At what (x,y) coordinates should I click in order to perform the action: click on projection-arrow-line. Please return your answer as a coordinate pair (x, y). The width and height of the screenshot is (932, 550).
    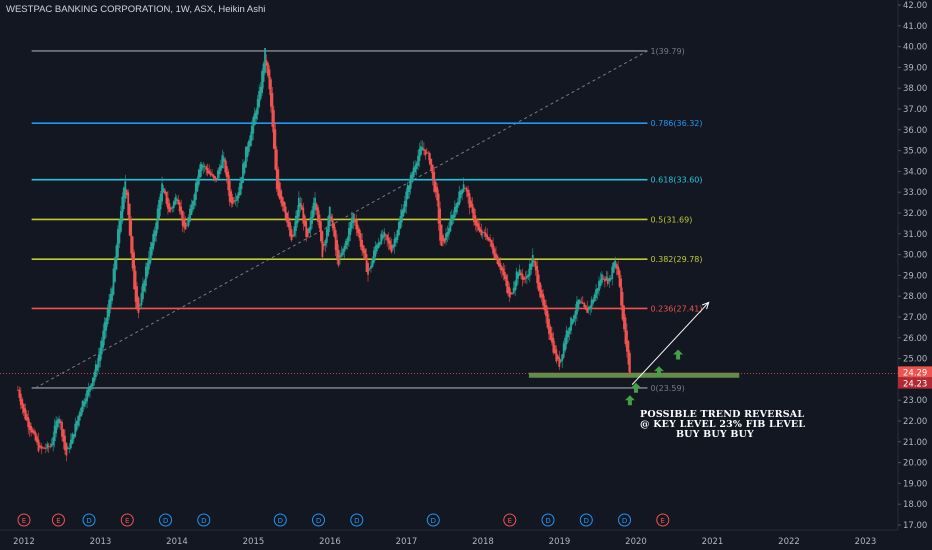
    Looking at the image, I should click on (670, 343).